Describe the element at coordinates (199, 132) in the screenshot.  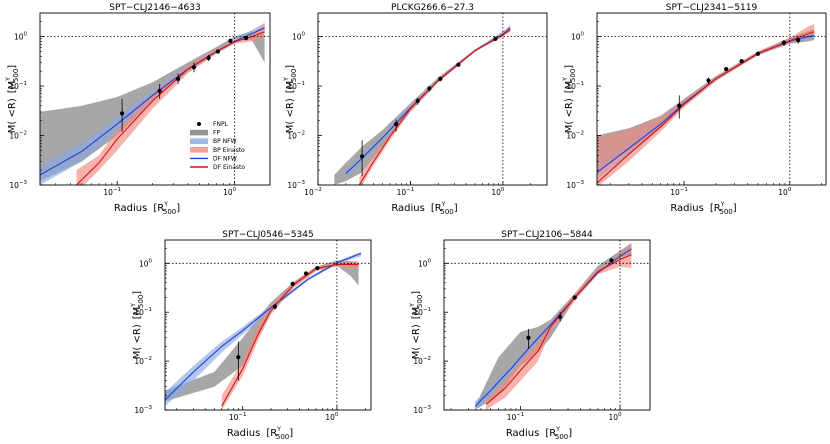
I see `legend-swatch-band` at that location.